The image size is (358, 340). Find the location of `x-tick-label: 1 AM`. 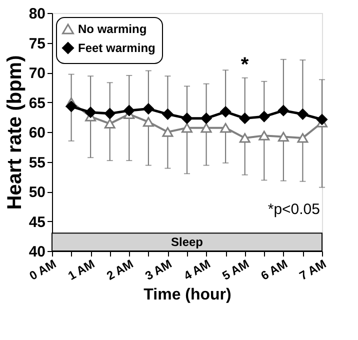

x-tick-label: 1 AM is located at coordinates (82, 270).